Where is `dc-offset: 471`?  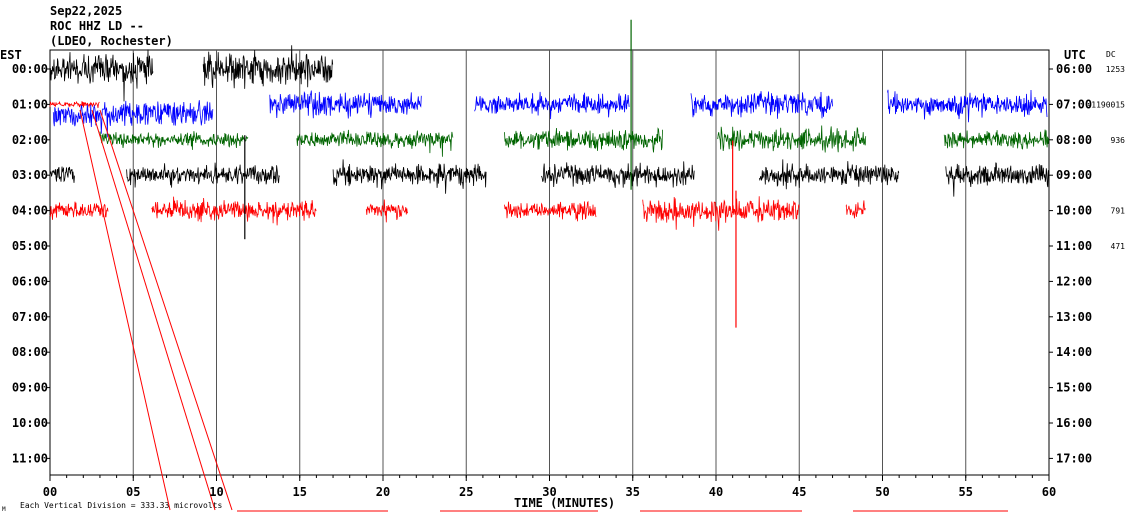
dc-offset: 471 is located at coordinates (1118, 246).